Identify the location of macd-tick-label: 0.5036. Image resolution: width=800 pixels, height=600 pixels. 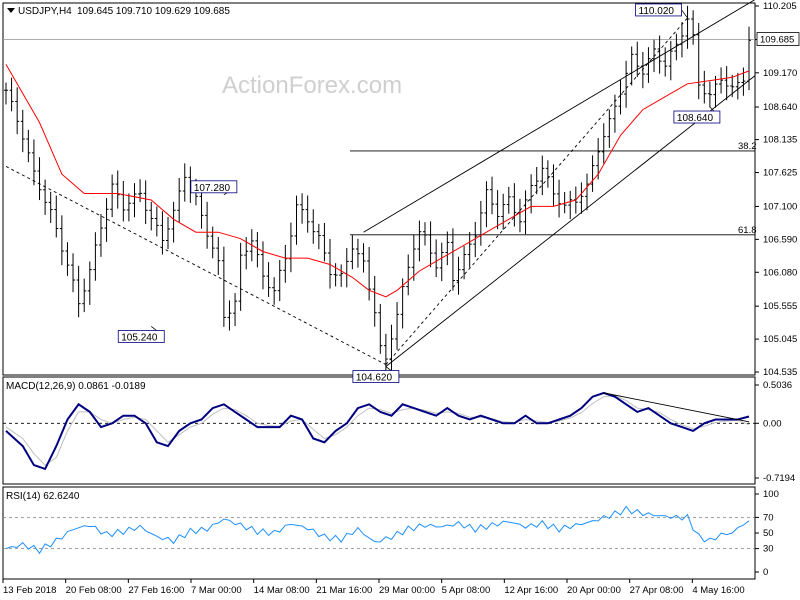
(777, 385).